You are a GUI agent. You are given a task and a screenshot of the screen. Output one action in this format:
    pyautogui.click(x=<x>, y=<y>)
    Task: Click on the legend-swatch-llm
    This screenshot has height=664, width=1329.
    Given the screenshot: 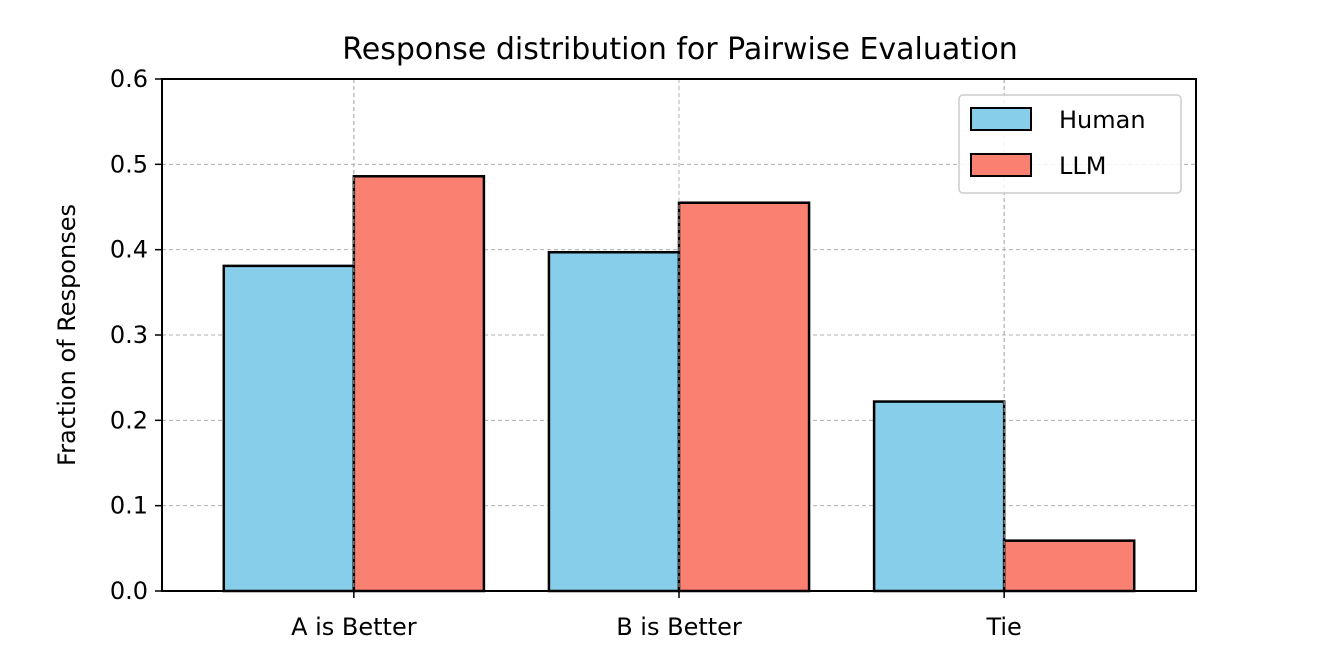 What is the action you would take?
    pyautogui.click(x=1001, y=165)
    